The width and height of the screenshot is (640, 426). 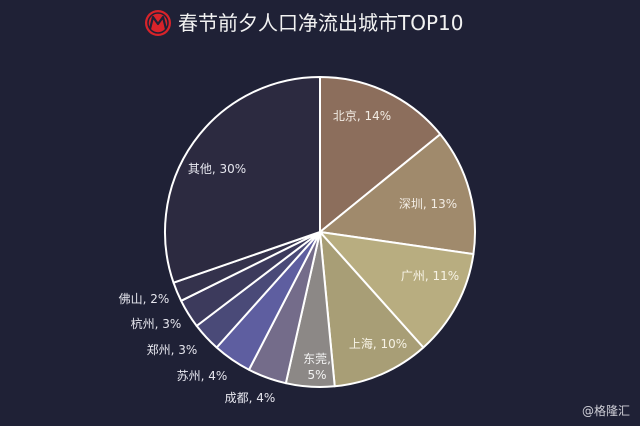 I want to click on slice-label-0: 北京, 14%, so click(x=362, y=116).